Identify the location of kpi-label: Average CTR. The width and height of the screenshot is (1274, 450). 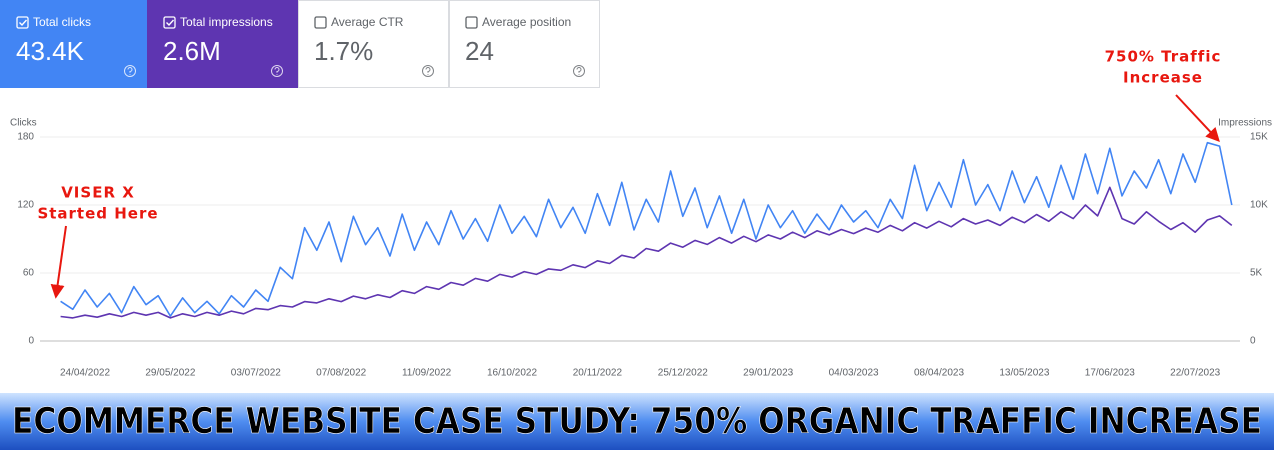
(367, 22).